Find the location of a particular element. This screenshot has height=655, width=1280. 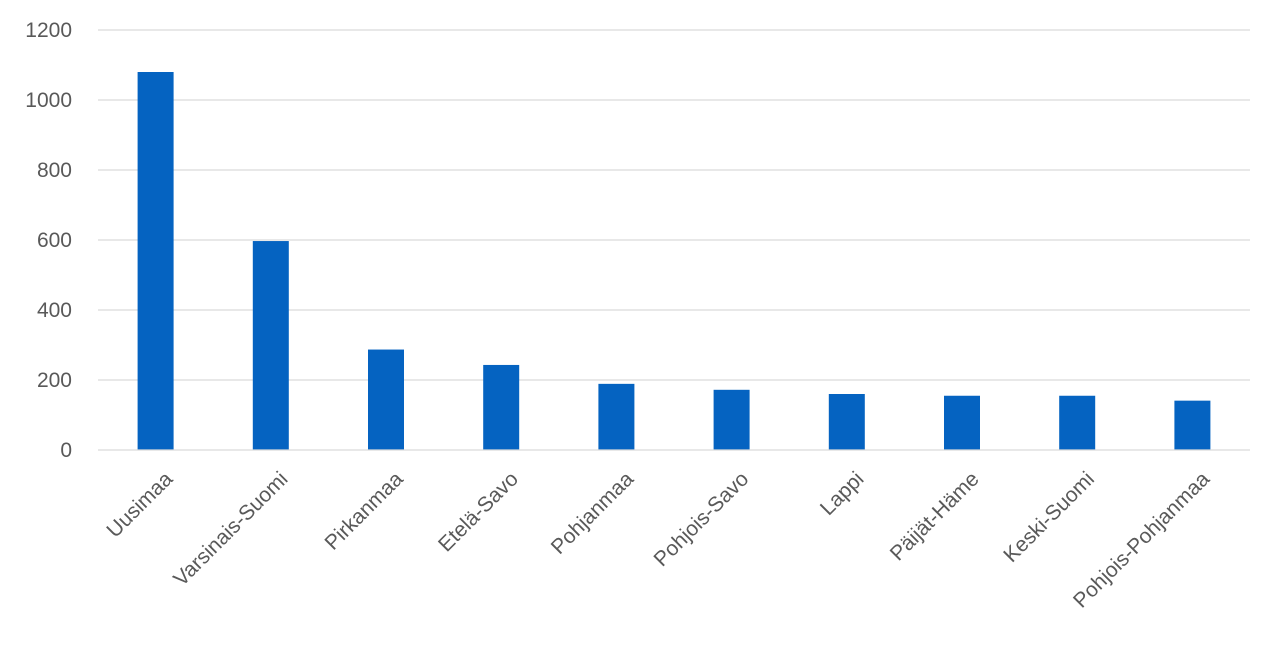

x-category-label: Pohjois-Savo is located at coordinates (702, 519).